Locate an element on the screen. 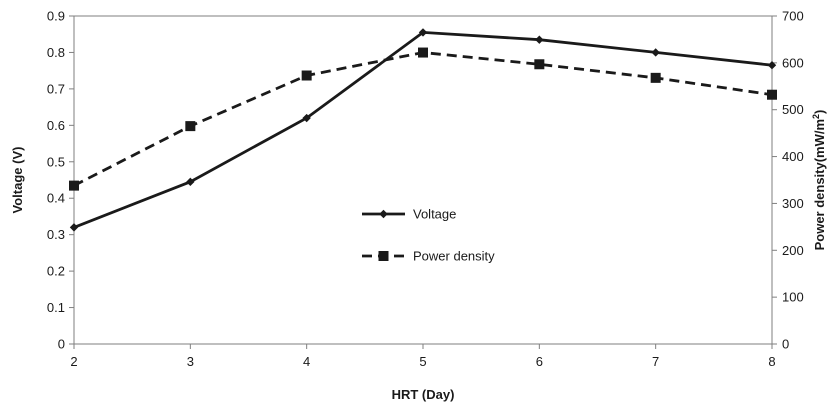 The height and width of the screenshot is (413, 840). y-tick-label: 0.5 is located at coordinates (56, 161).